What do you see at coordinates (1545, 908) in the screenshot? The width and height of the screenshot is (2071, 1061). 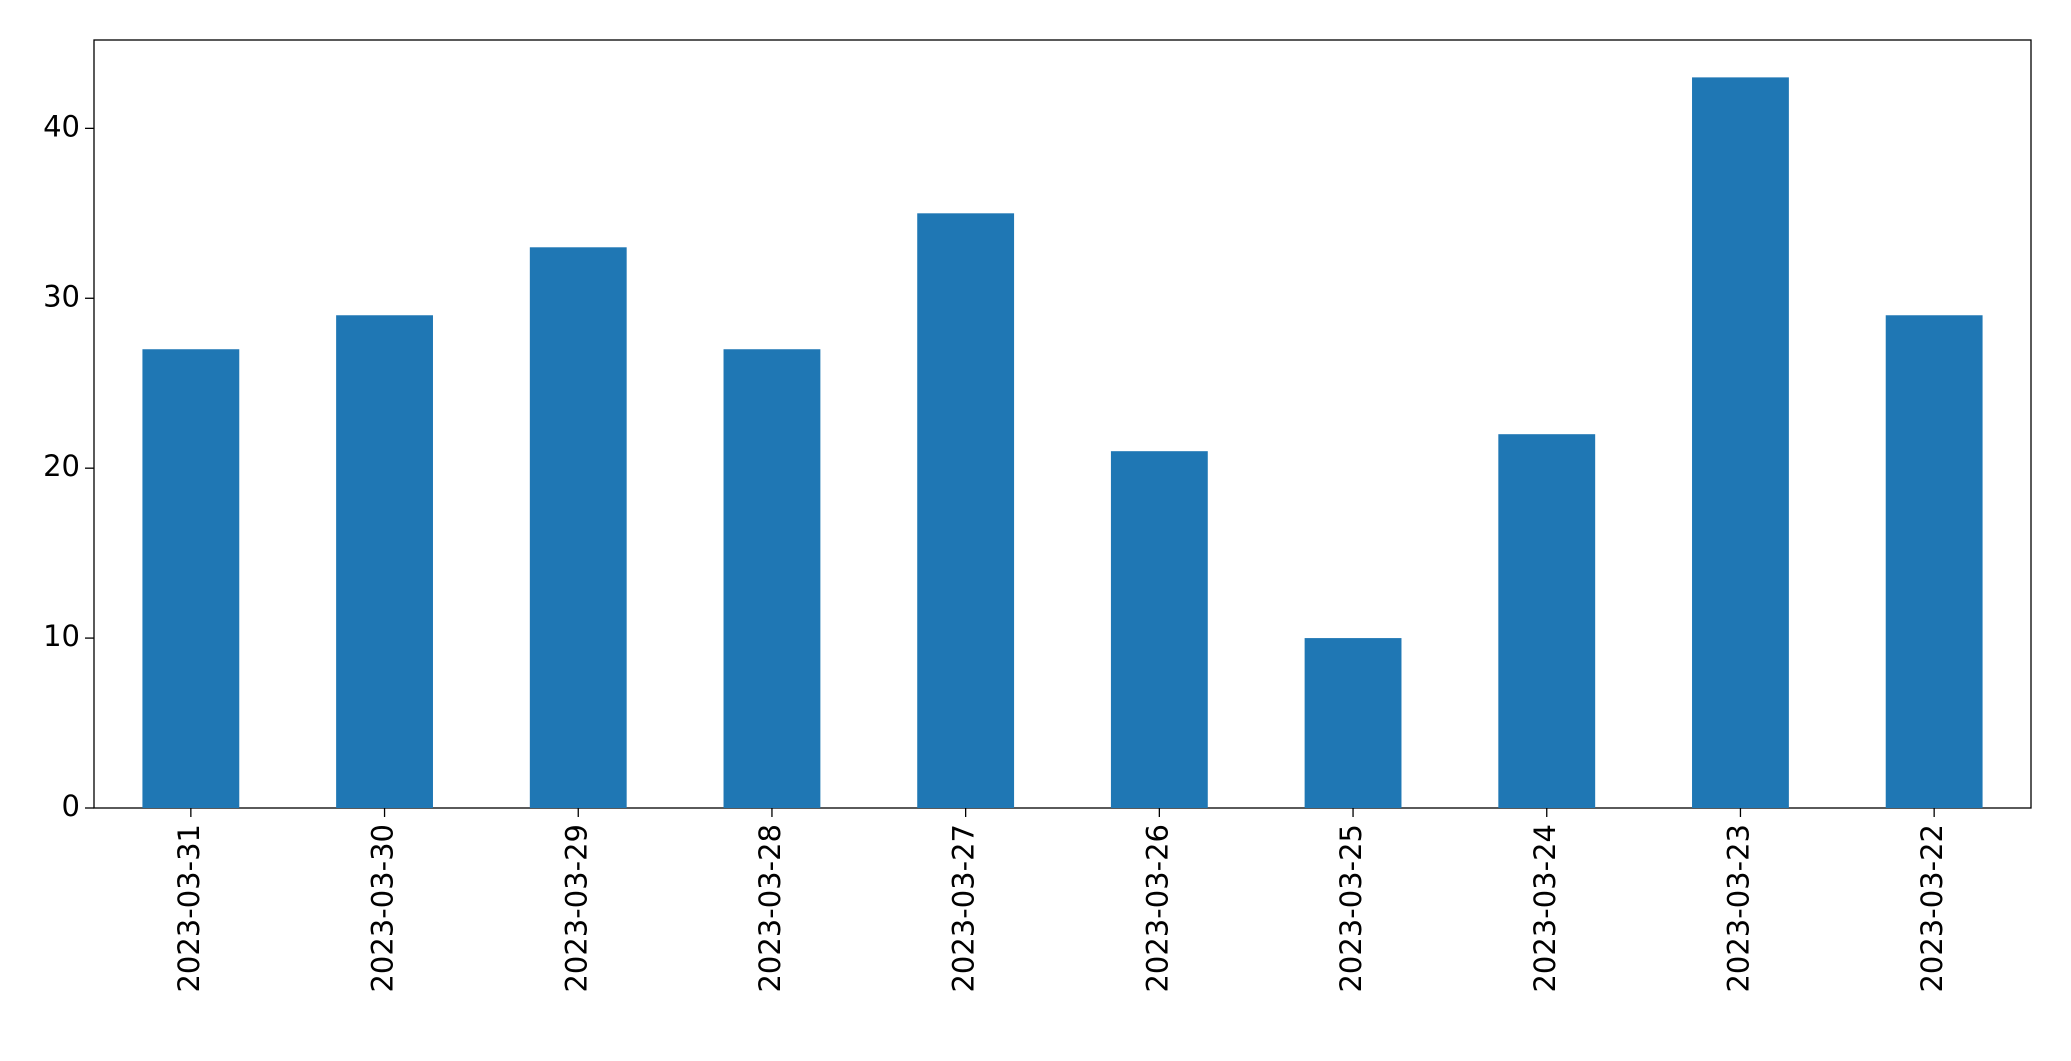 I see `x-tick-label: 2023-03-24` at bounding box center [1545, 908].